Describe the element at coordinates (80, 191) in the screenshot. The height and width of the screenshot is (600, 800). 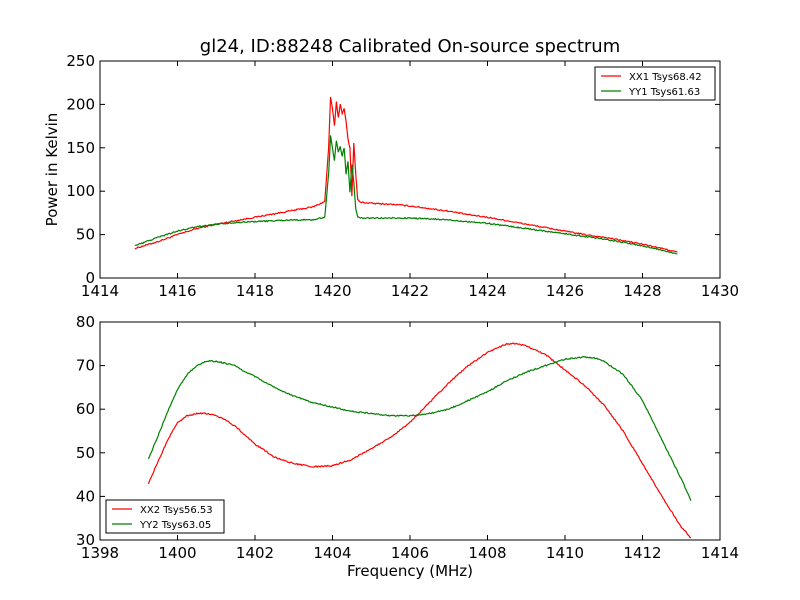
I see `y-tick-label: 100` at that location.